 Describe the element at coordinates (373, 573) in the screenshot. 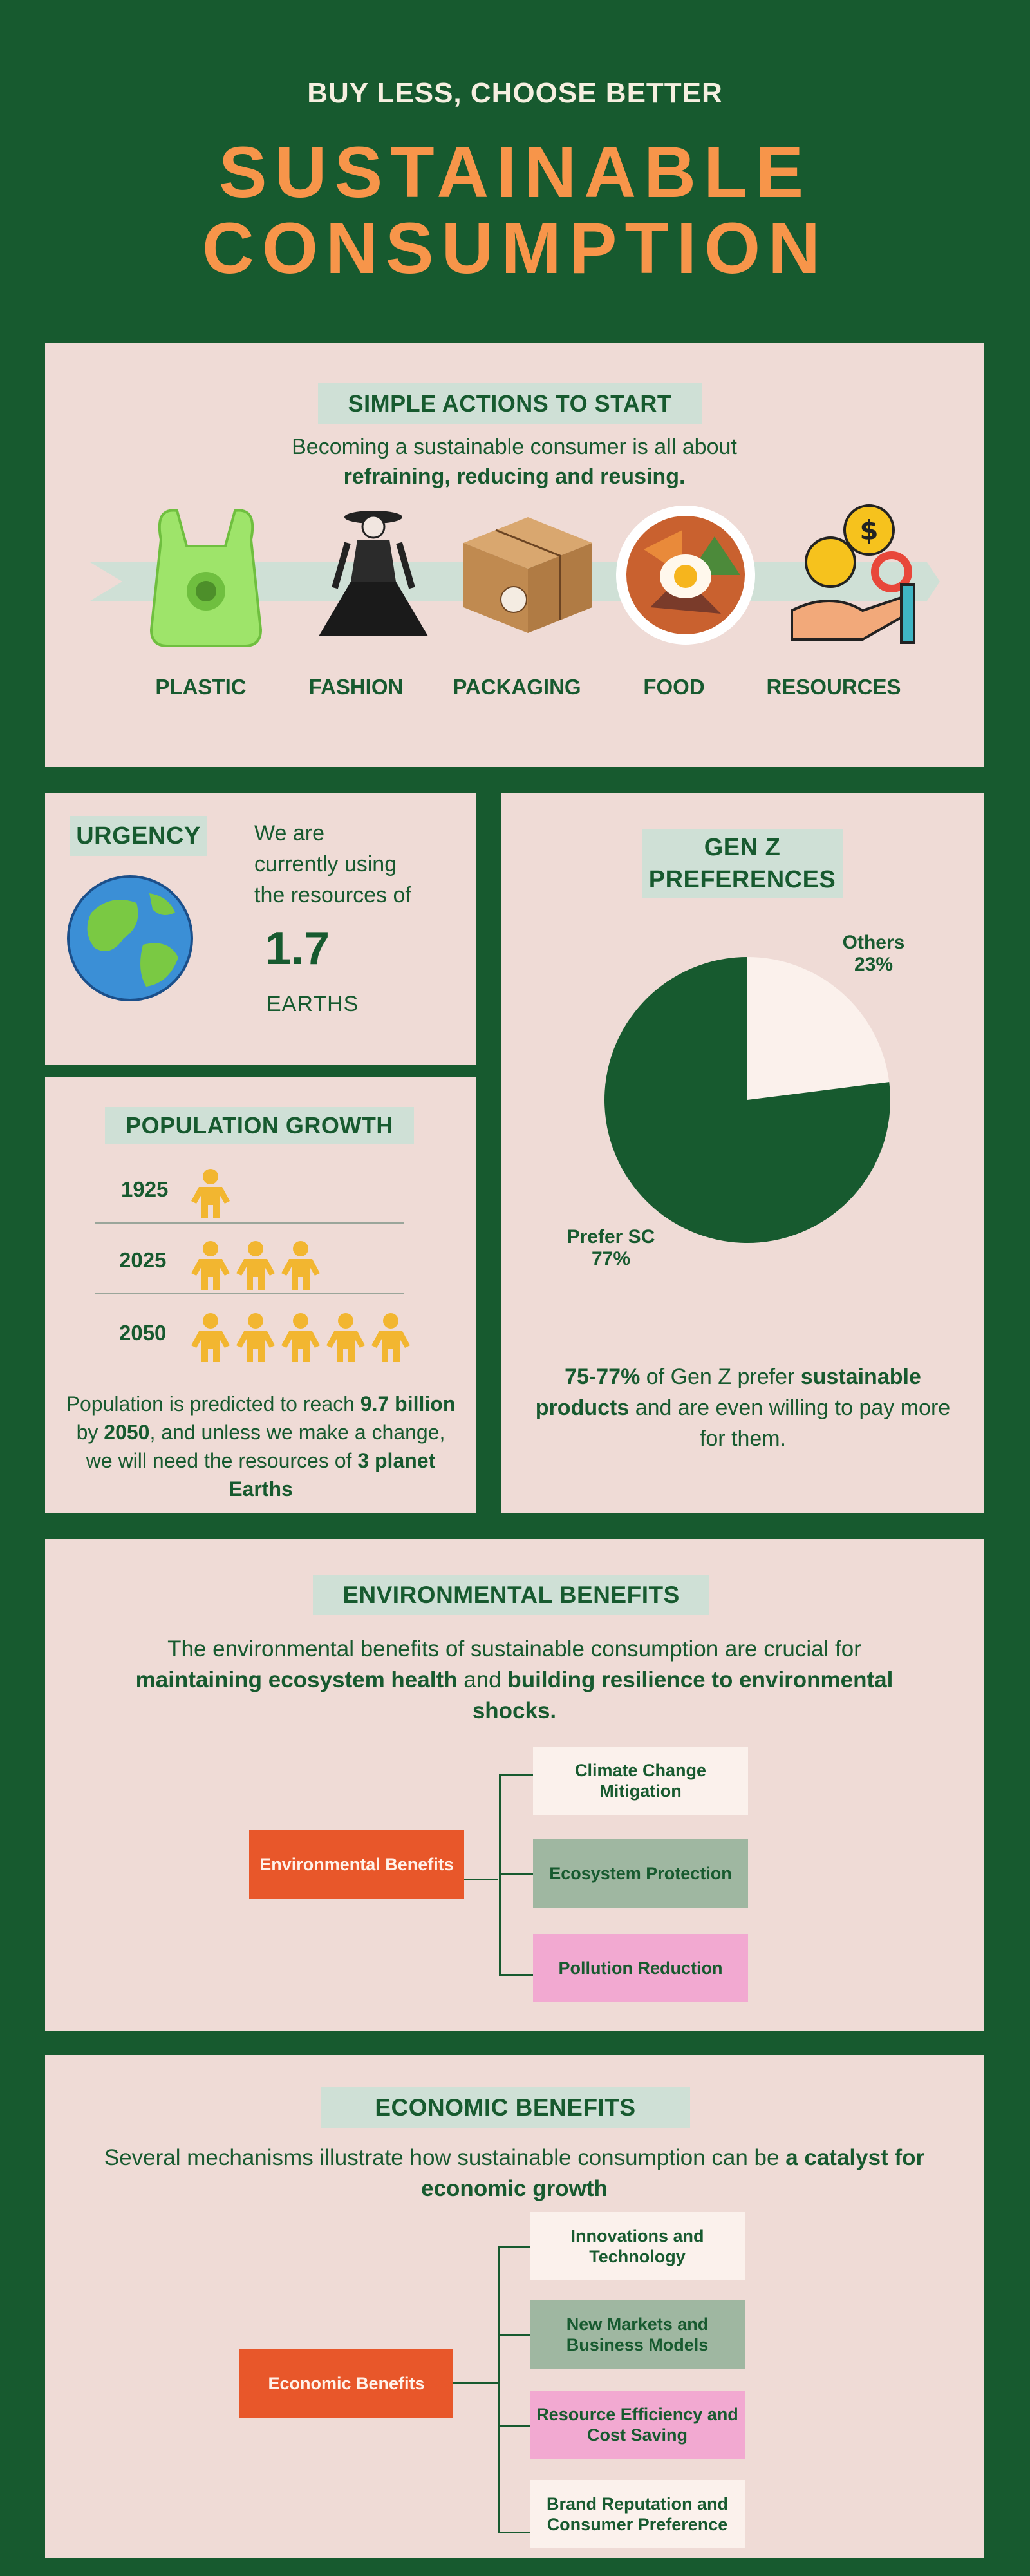

I see `fashion-figure-icon` at that location.